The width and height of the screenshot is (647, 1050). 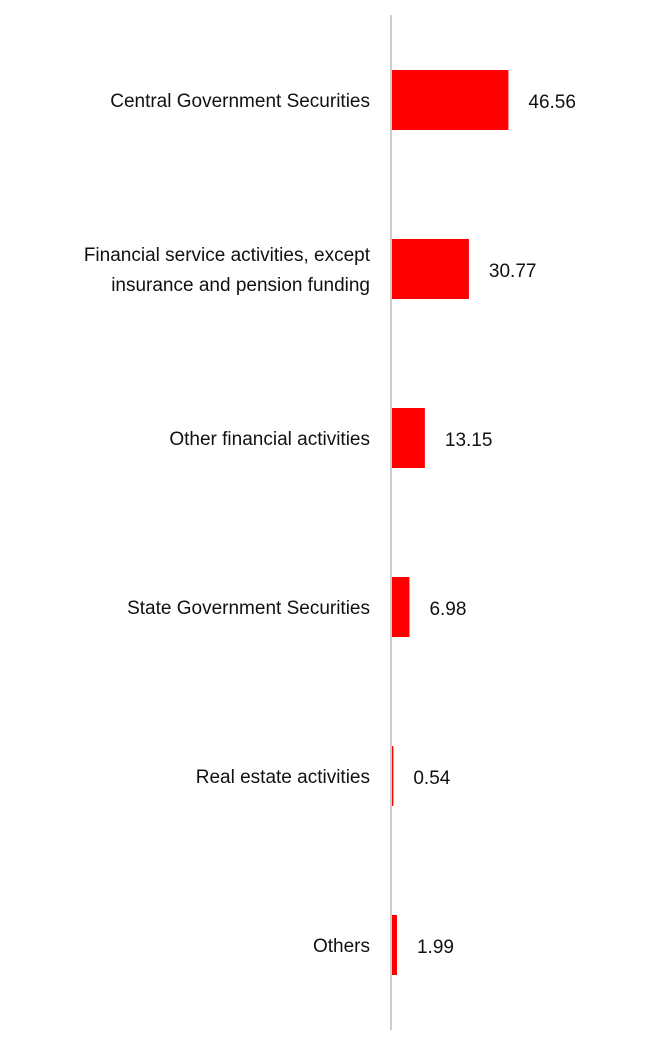 I want to click on category-label-line: Other financial activities, so click(x=269, y=439).